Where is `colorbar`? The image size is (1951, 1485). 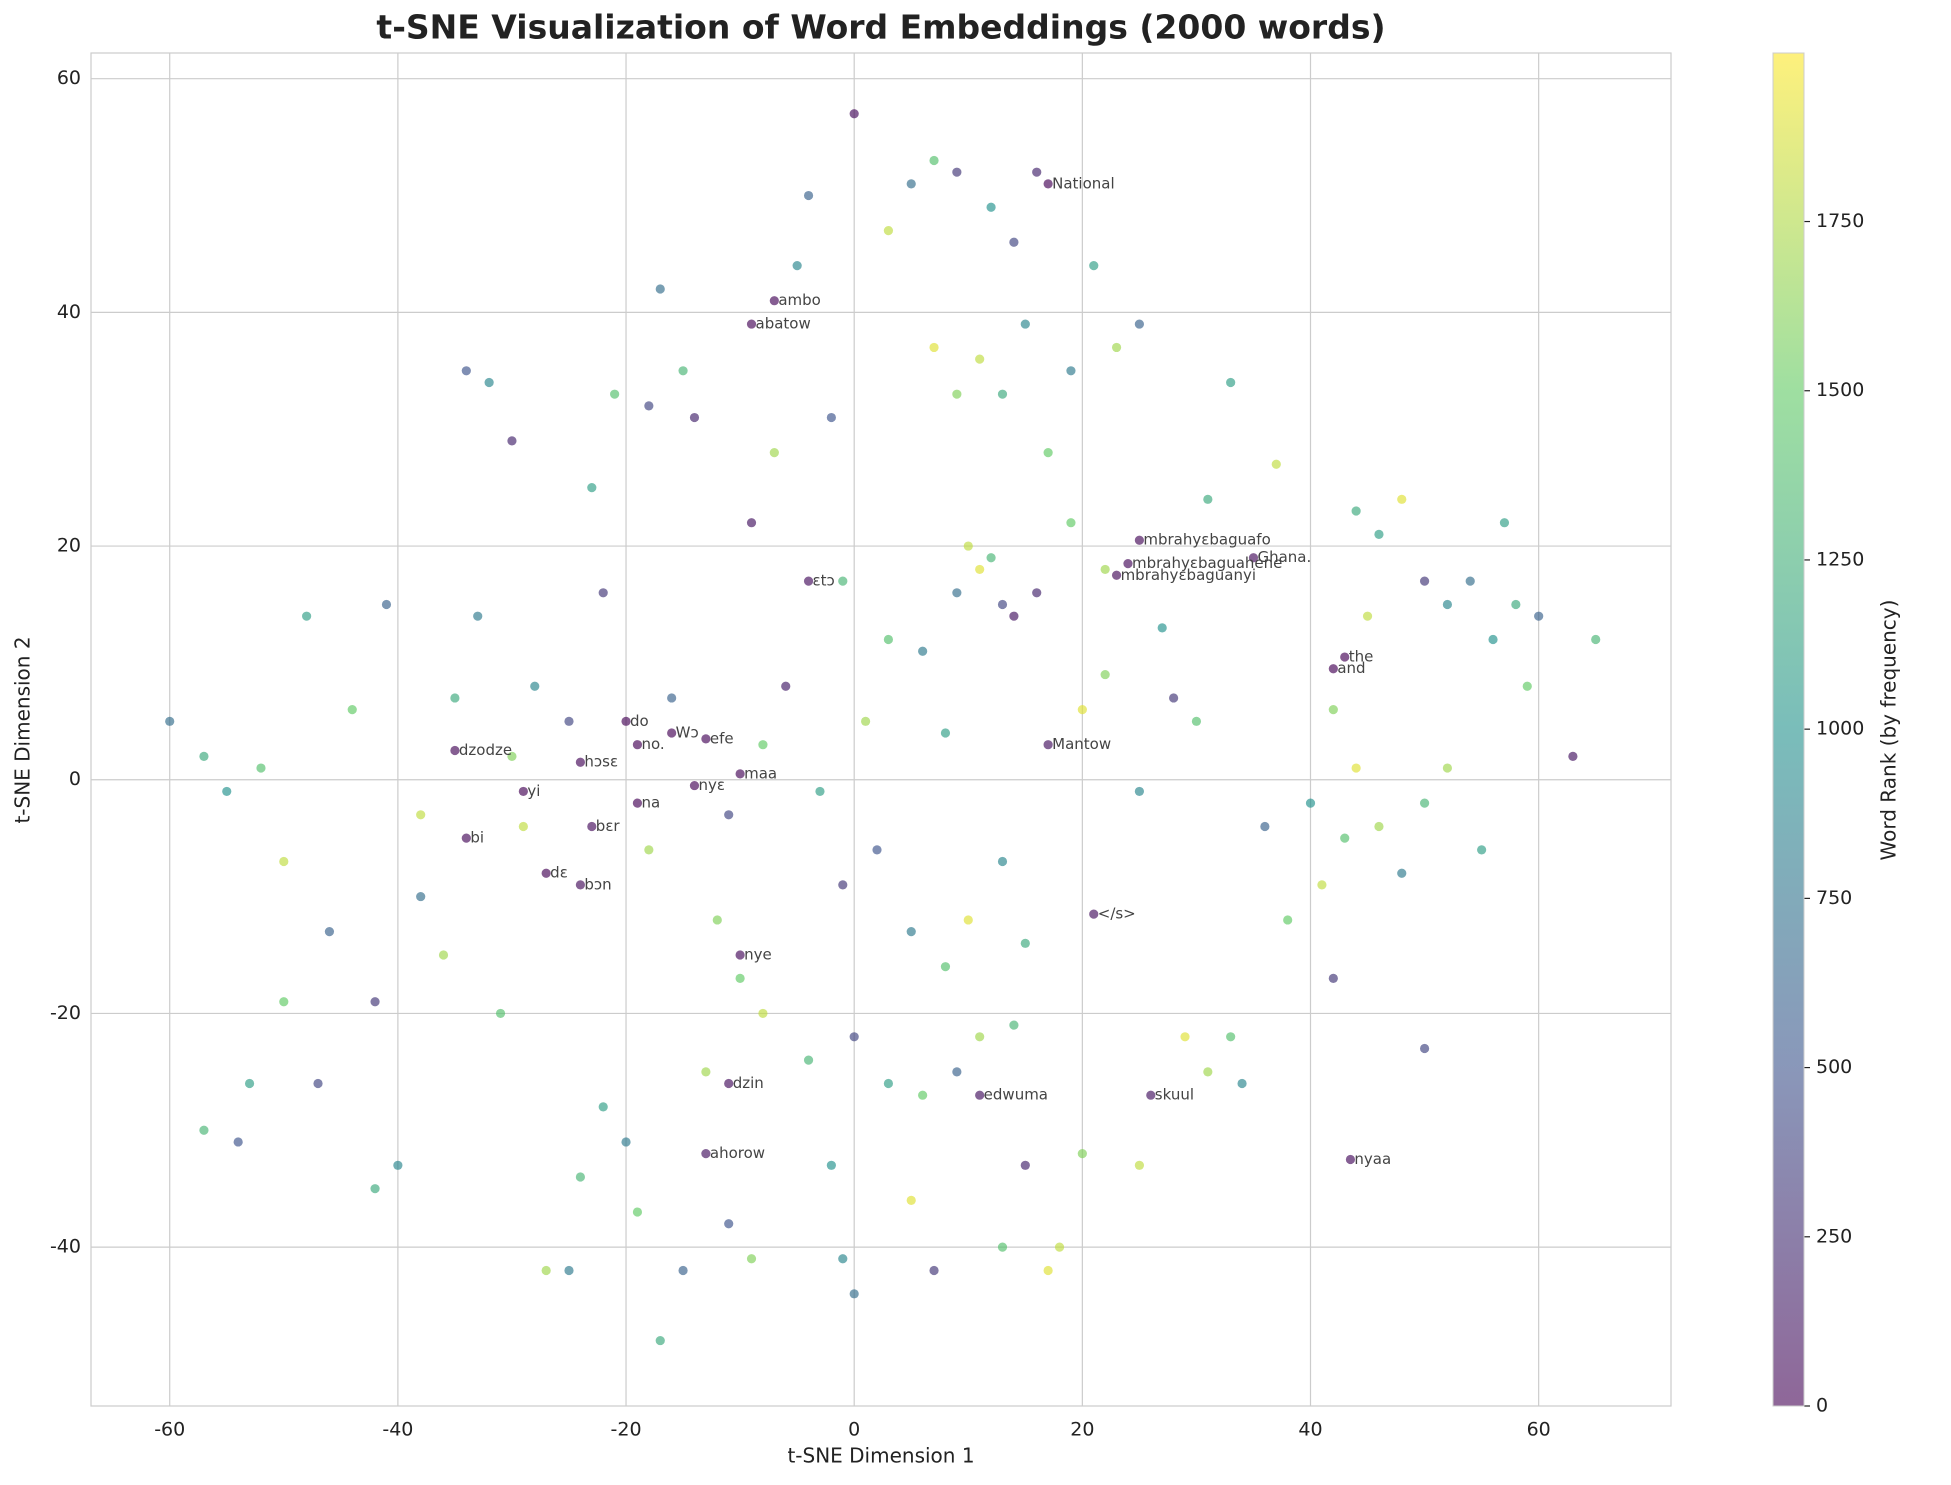 colorbar is located at coordinates (1788, 729).